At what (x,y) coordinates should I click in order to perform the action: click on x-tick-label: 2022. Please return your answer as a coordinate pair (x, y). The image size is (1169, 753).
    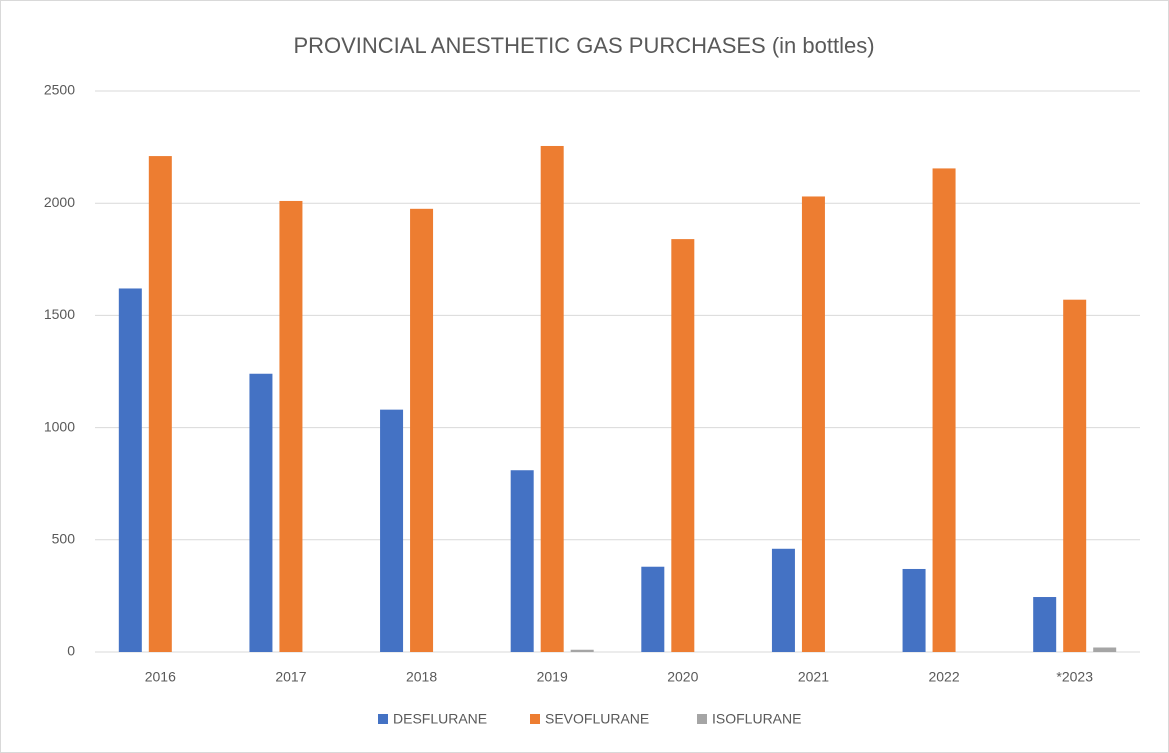
    Looking at the image, I should click on (943, 677).